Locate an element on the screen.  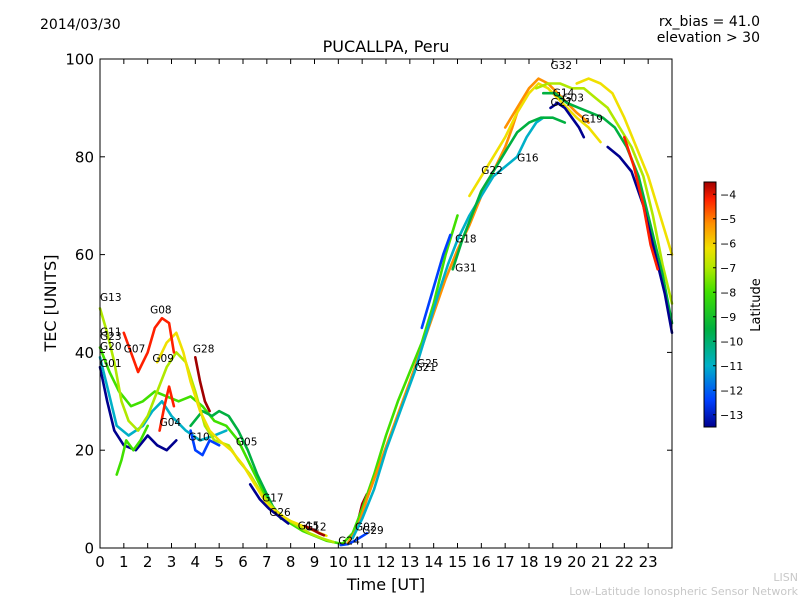
x-tick-label: 23 is located at coordinates (648, 562).